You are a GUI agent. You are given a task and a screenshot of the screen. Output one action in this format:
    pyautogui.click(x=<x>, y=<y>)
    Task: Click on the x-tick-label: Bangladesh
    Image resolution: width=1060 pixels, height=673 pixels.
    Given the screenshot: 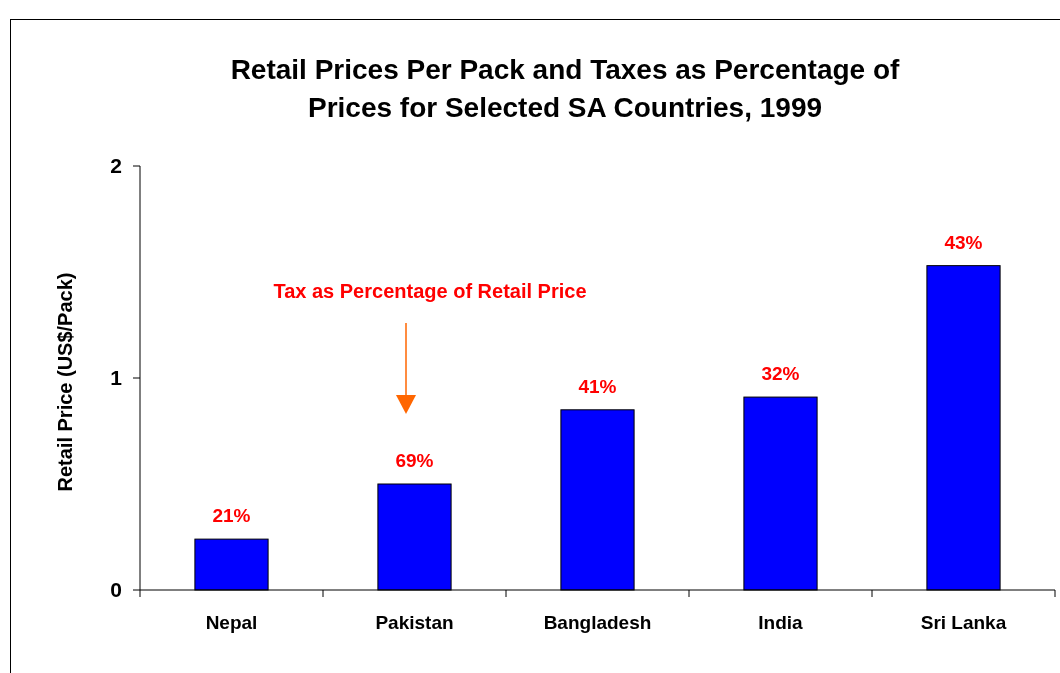 What is the action you would take?
    pyautogui.click(x=597, y=622)
    